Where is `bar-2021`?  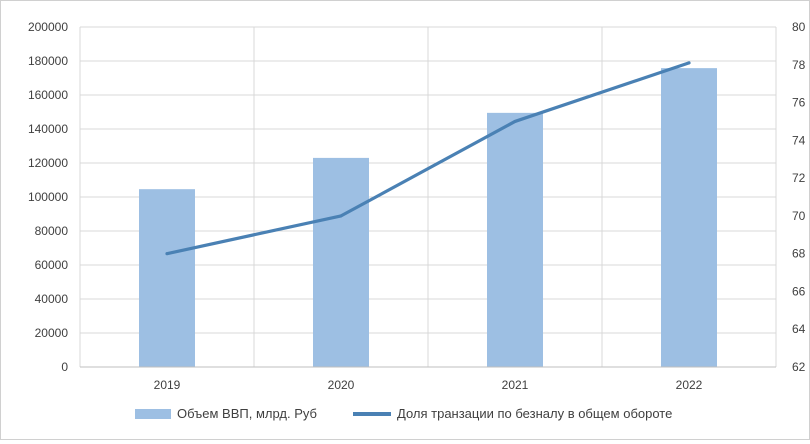
bar-2021 is located at coordinates (515, 239).